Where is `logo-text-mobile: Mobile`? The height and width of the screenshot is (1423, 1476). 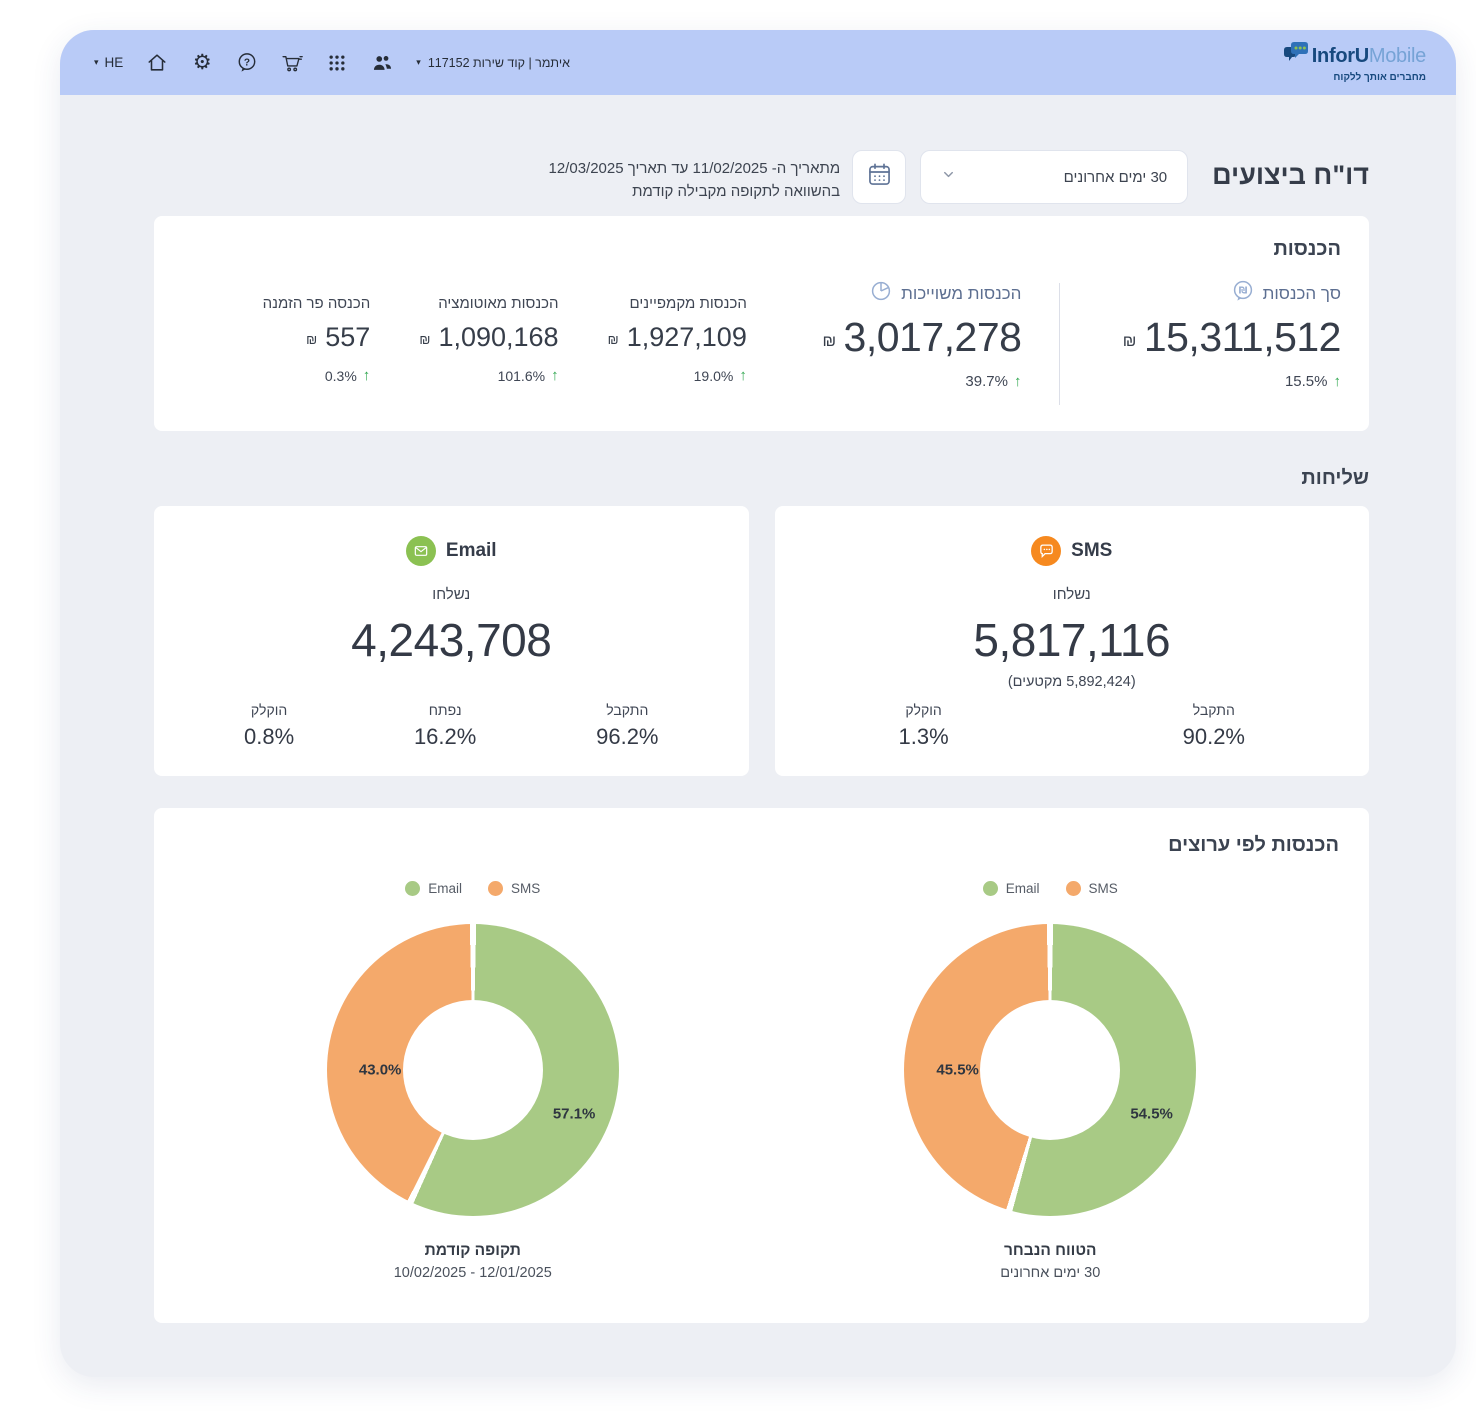
logo-text-mobile: Mobile is located at coordinates (1397, 56).